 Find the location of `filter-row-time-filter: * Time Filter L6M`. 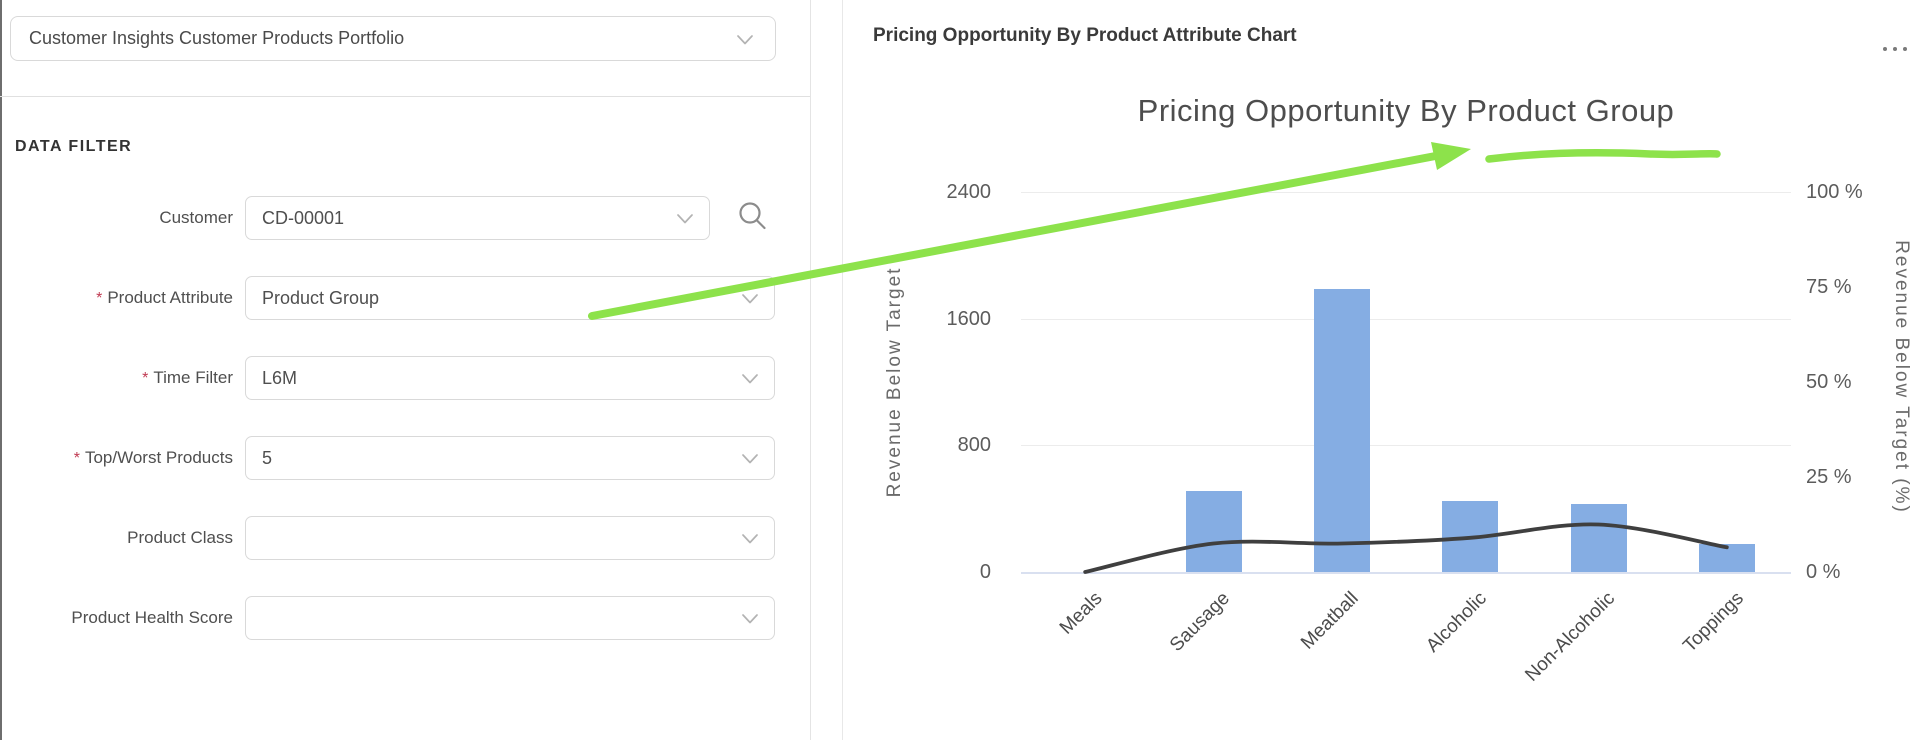

filter-row-time-filter: * Time Filter L6M is located at coordinates (405, 378).